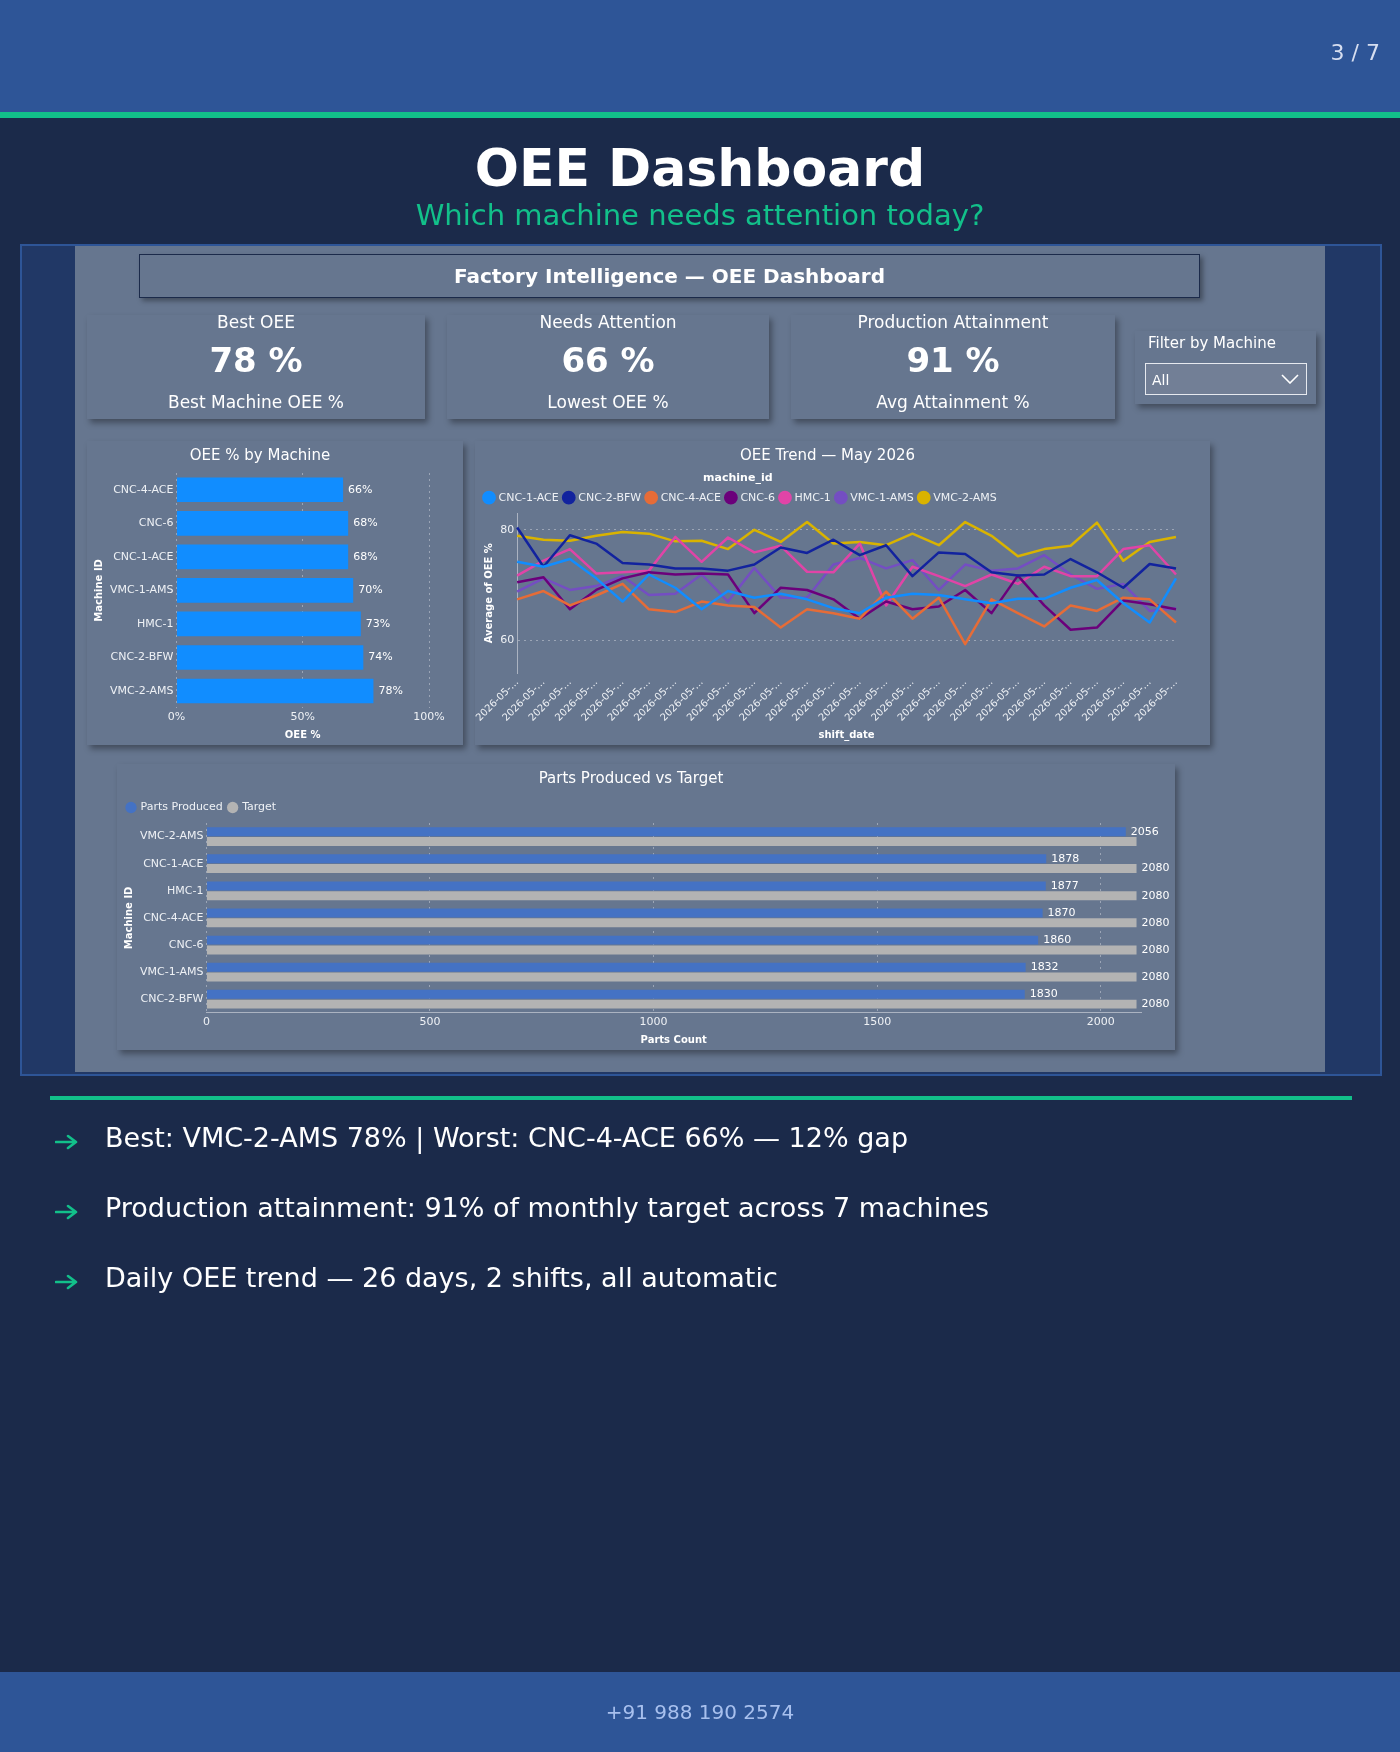 The width and height of the screenshot is (1400, 1752). I want to click on x-axis-title: OEE %, so click(302, 734).